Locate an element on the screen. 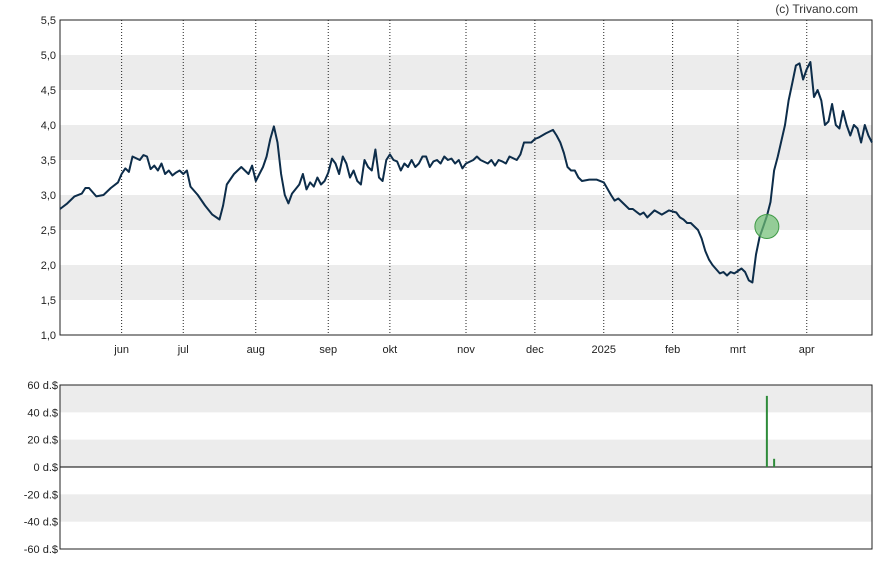 Image resolution: width=888 pixels, height=565 pixels. x-tick-label: aug is located at coordinates (256, 350).